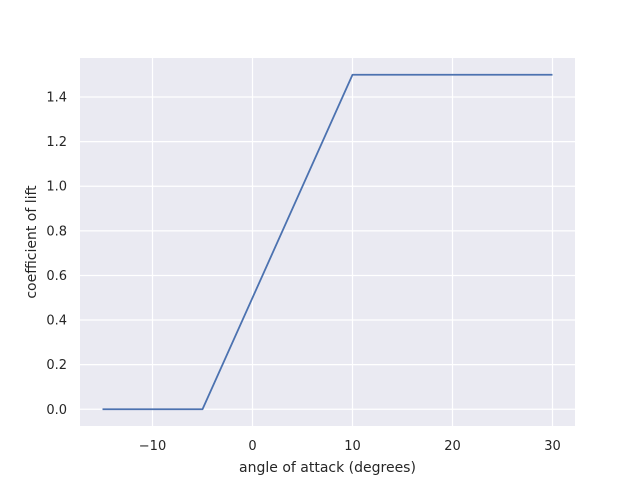 The height and width of the screenshot is (480, 640). Describe the element at coordinates (56, 187) in the screenshot. I see `y-tick-label: 1.0` at that location.